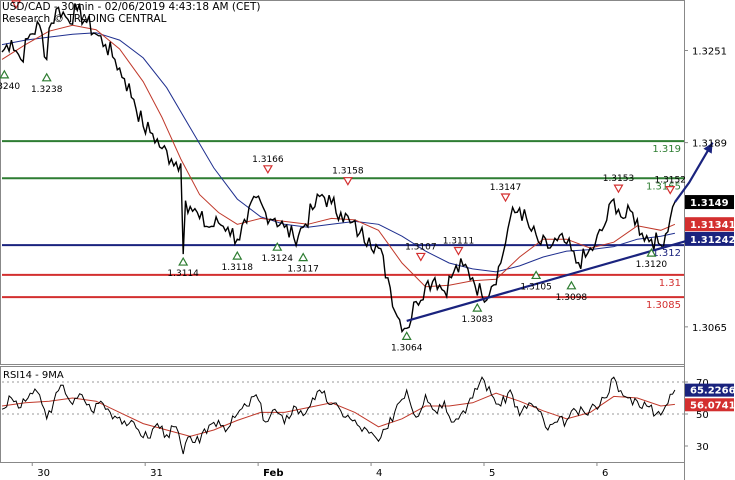  Describe the element at coordinates (572, 298) in the screenshot. I see `trough-label: 1.3098` at that location.